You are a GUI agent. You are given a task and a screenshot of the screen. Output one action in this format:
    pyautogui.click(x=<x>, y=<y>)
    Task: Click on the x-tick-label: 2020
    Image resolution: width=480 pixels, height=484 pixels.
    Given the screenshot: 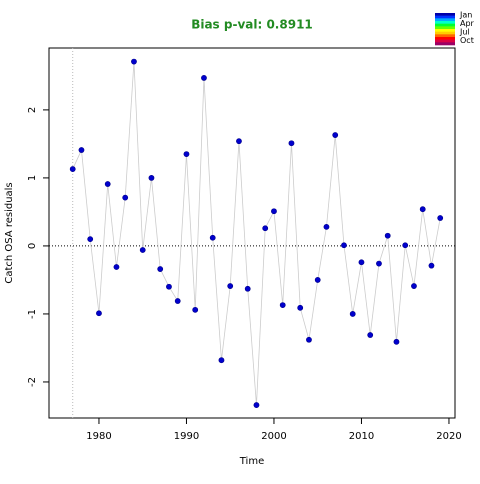 What is the action you would take?
    pyautogui.click(x=448, y=436)
    